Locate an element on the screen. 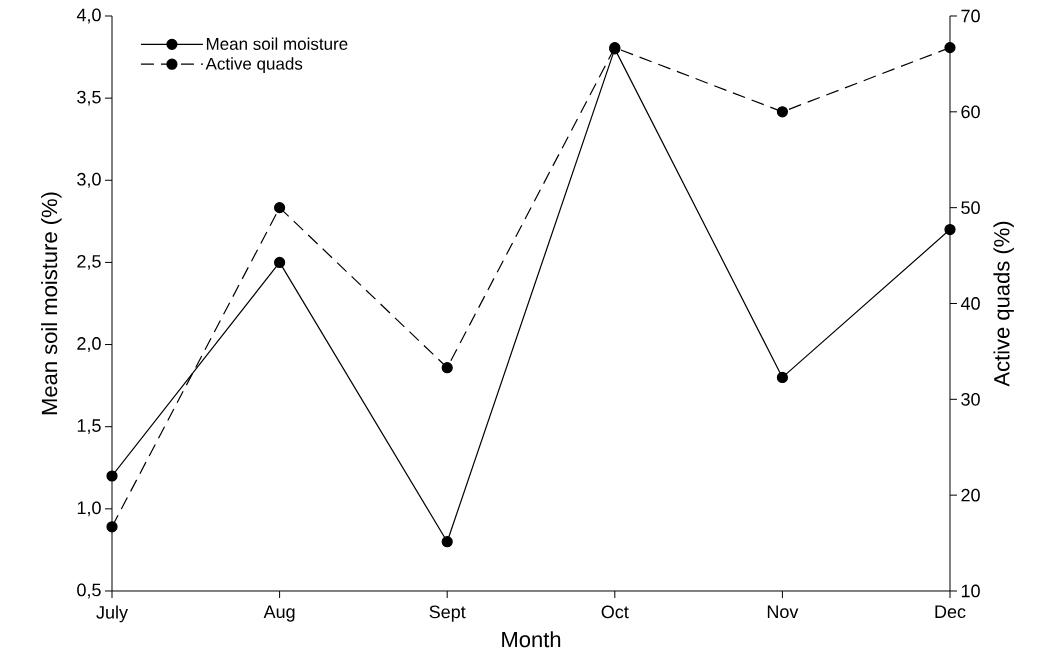 Image resolution: width=1050 pixels, height=672 pixels. x-tick-label: July is located at coordinates (112, 614).